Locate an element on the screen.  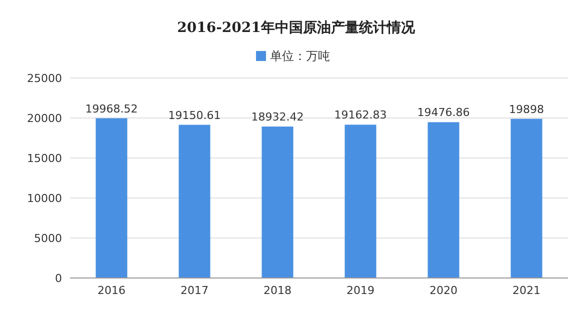
y-tick-label: 15000 is located at coordinates (44, 158).